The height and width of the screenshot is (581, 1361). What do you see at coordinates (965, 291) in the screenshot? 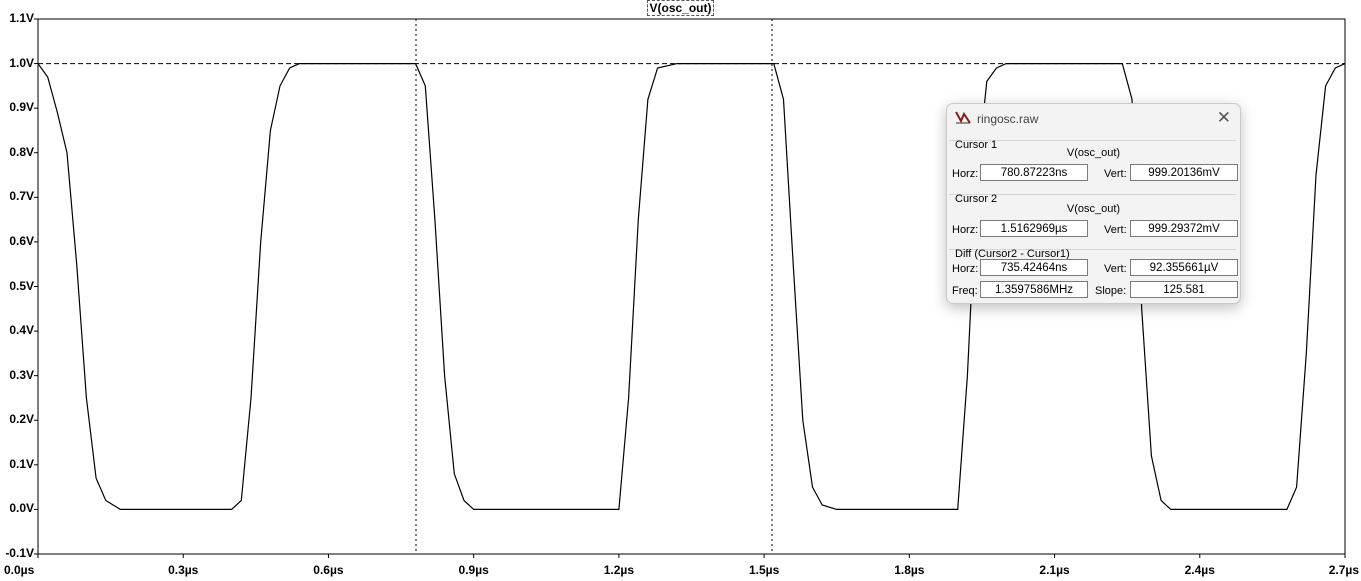
I see `diff-freq-label: Freq:` at bounding box center [965, 291].